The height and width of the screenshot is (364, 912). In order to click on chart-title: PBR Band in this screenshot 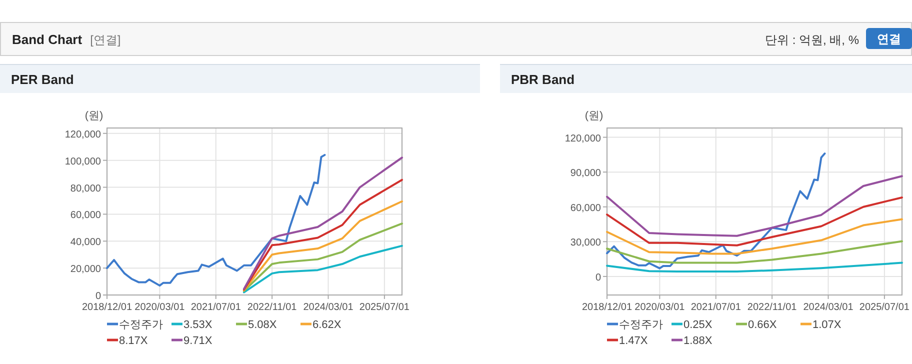, I will do `click(543, 79)`.